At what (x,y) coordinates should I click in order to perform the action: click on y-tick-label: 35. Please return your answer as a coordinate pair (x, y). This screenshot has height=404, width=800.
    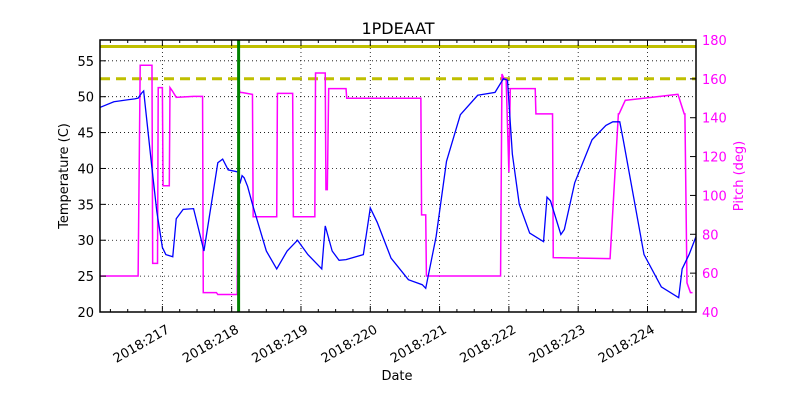
    Looking at the image, I should click on (85, 205).